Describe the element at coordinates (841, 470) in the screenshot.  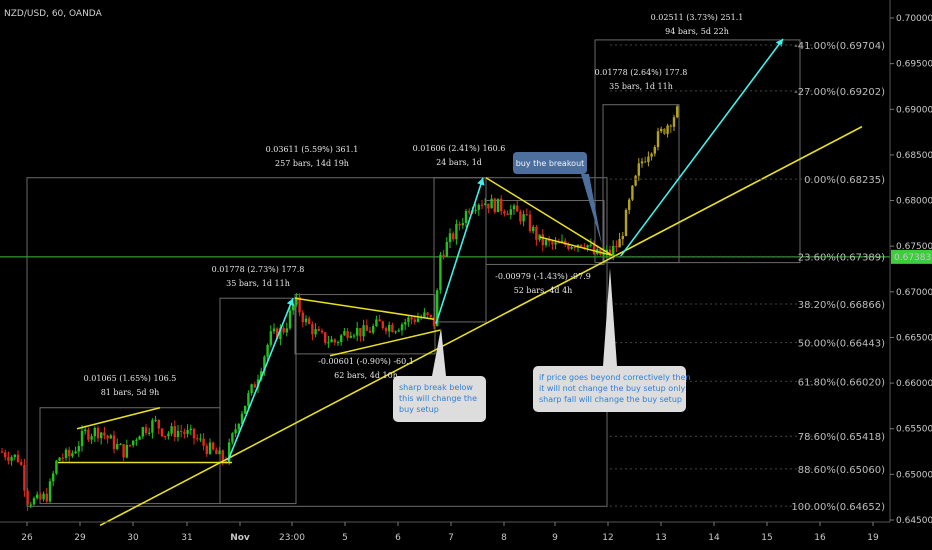
I see `fib-level-label: 88.60%(0.65060)` at that location.